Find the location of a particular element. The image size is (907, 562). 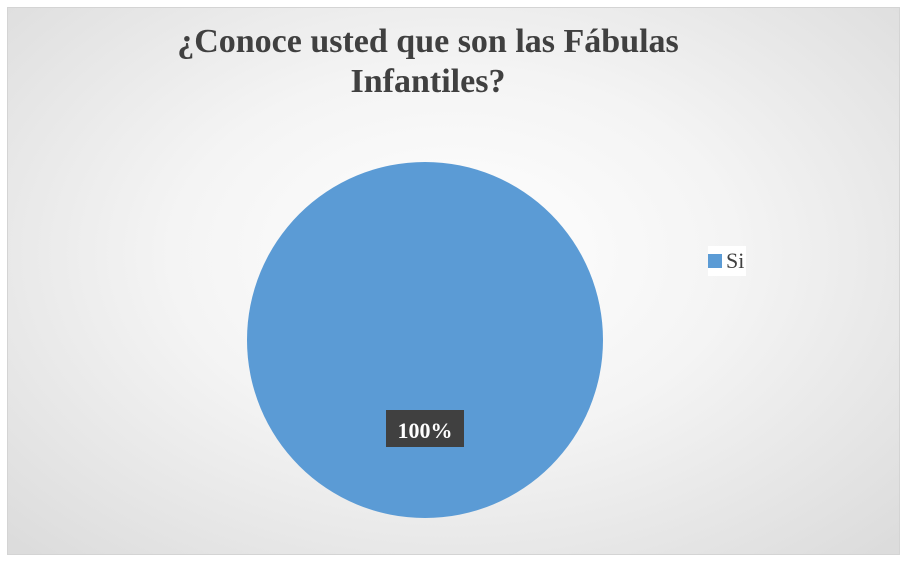

legend: Si is located at coordinates (727, 261).